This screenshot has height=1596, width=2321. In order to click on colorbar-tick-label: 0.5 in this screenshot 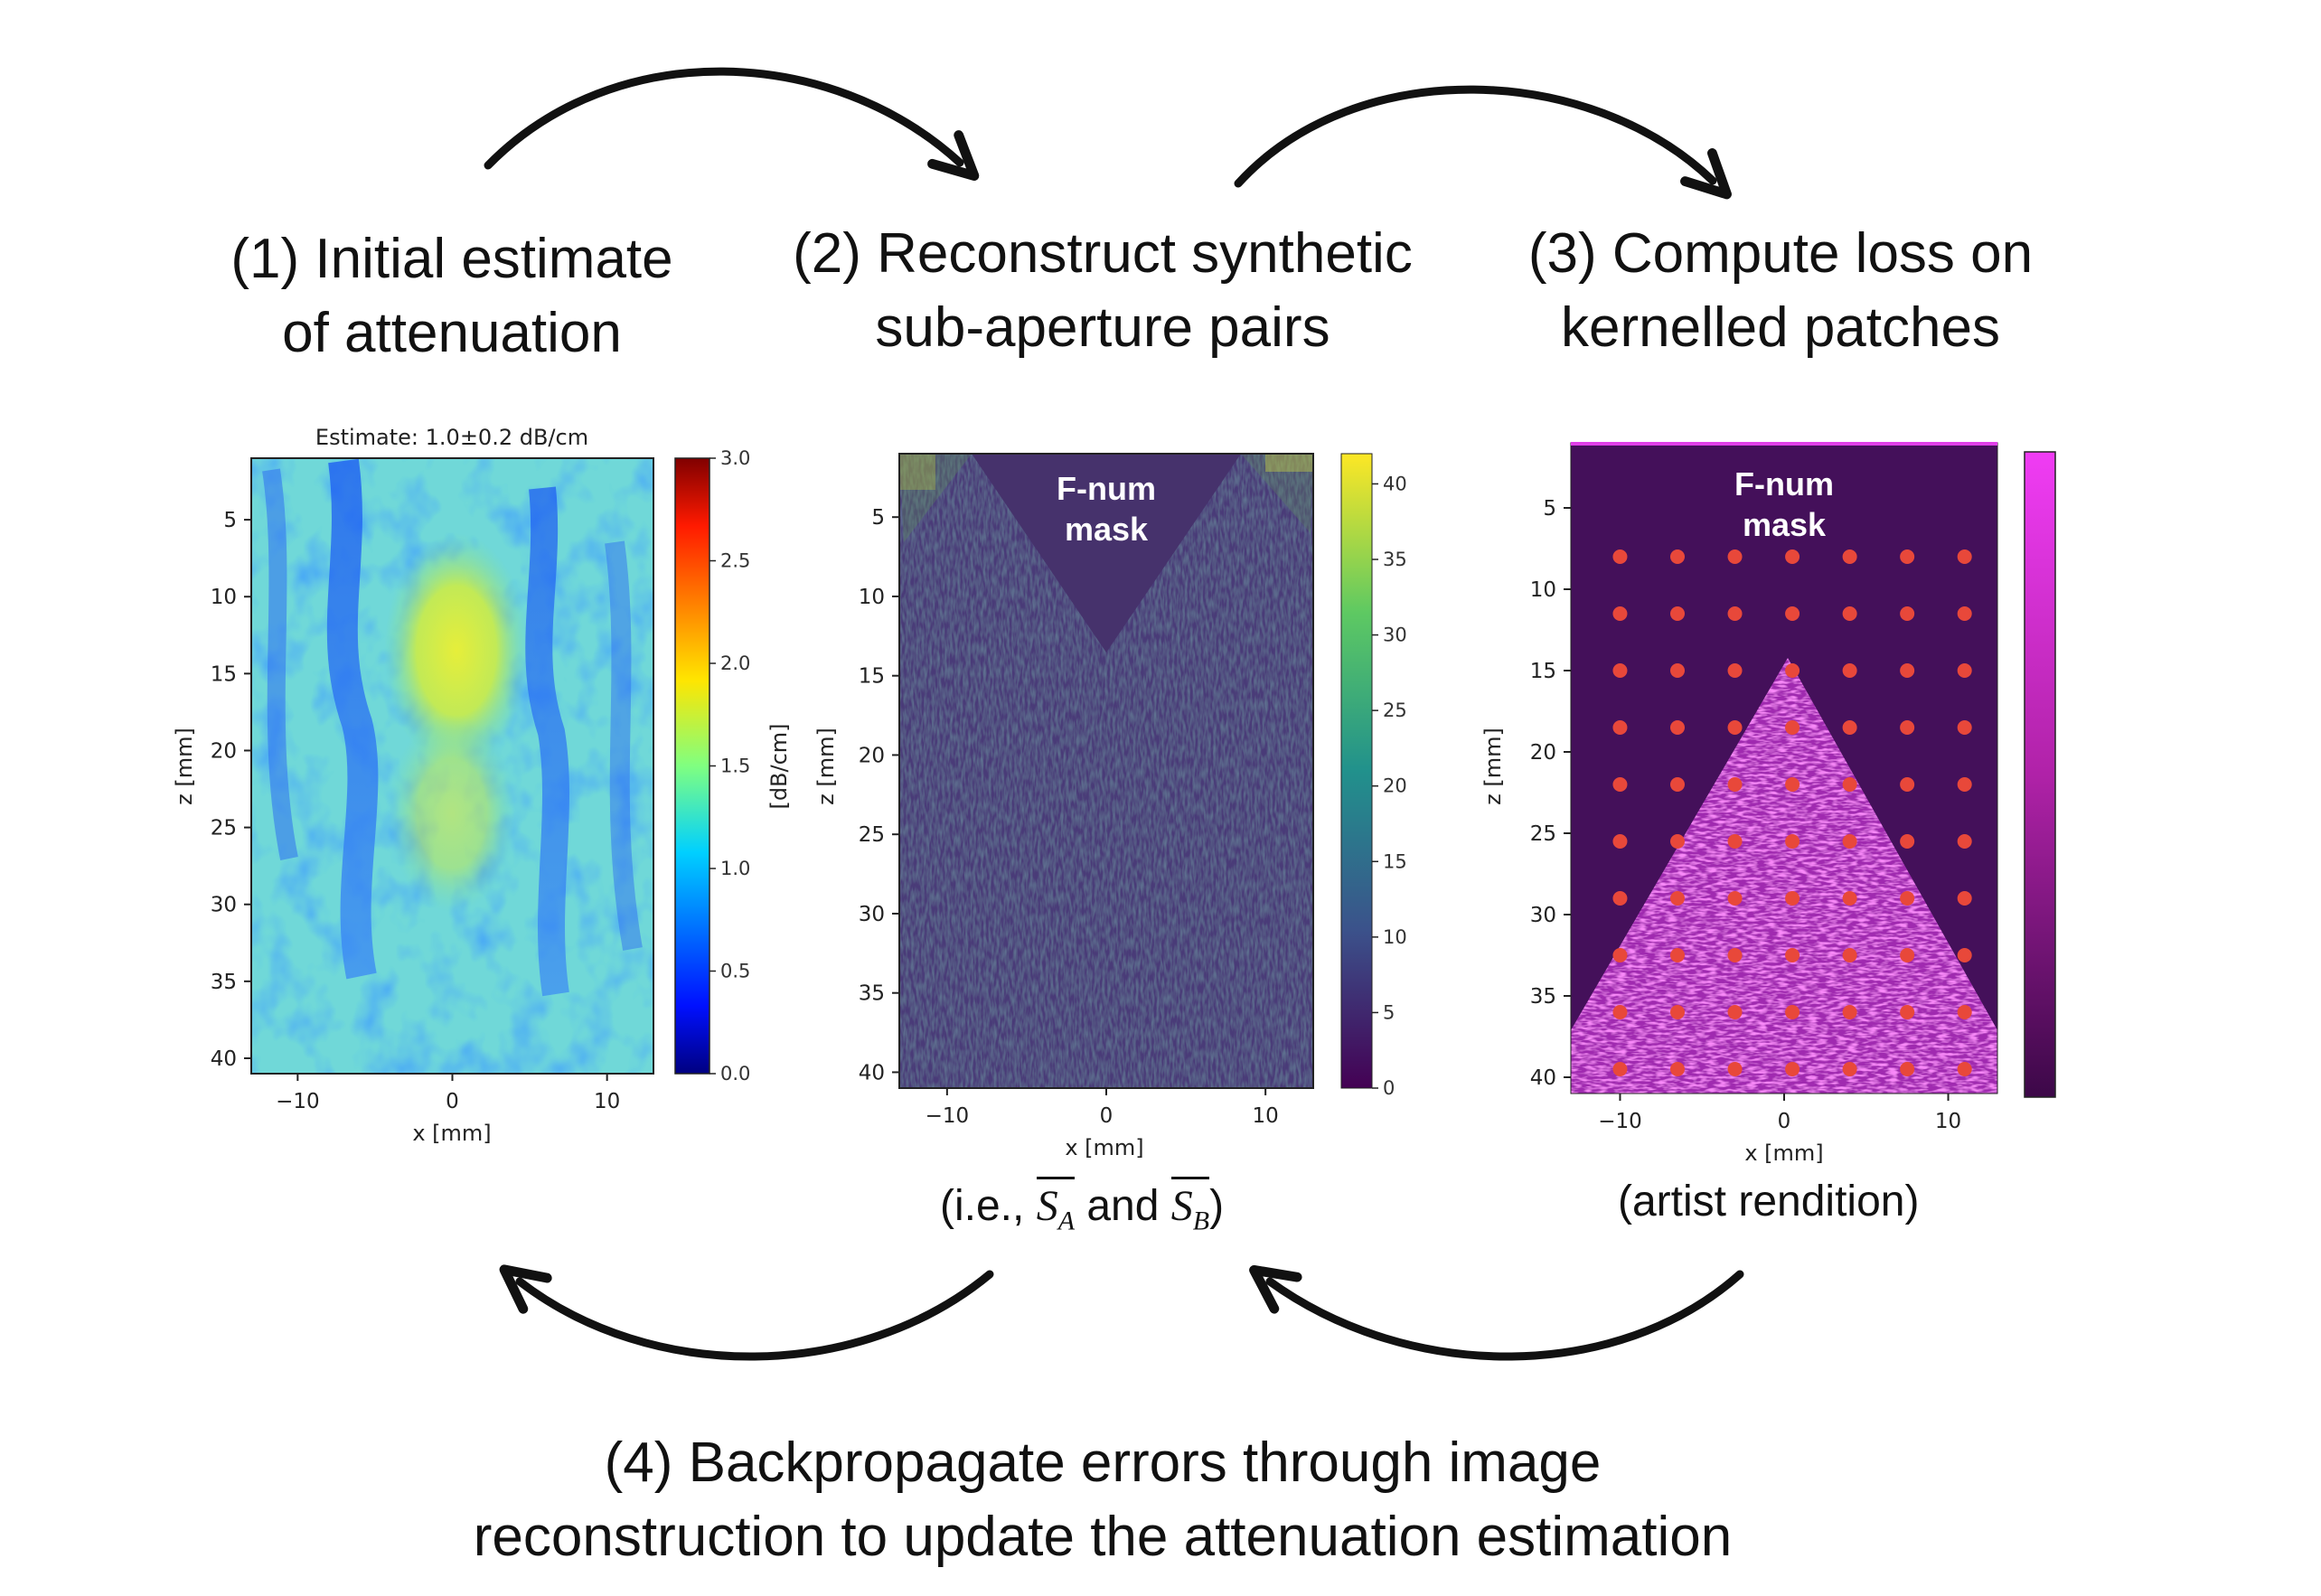, I will do `click(735, 971)`.